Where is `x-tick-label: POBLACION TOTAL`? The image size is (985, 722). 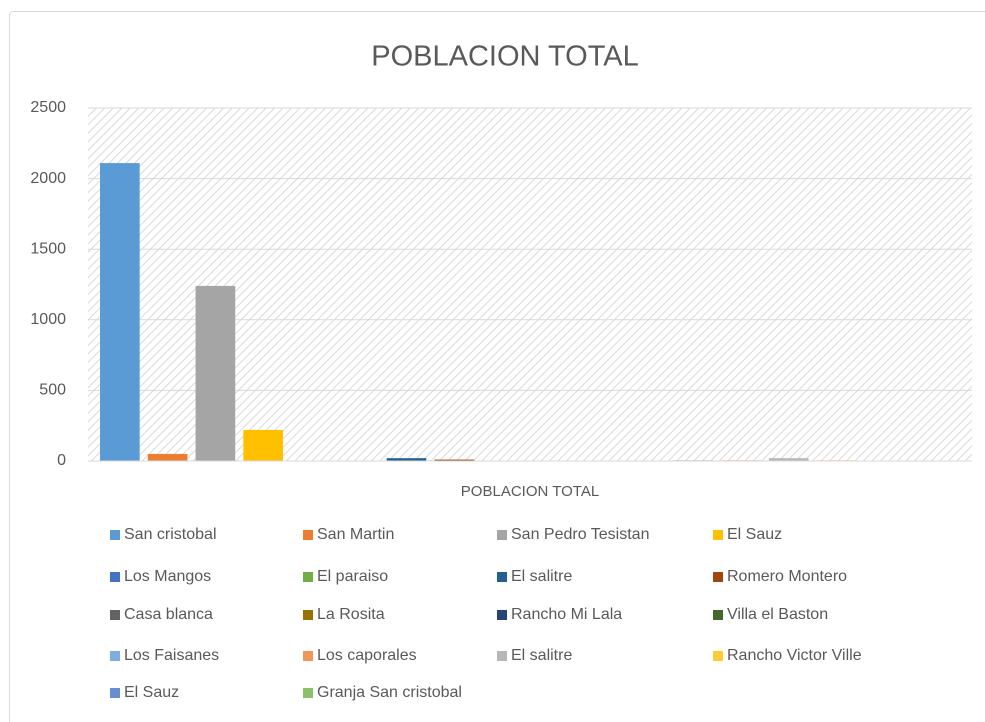 x-tick-label: POBLACION TOTAL is located at coordinates (530, 491).